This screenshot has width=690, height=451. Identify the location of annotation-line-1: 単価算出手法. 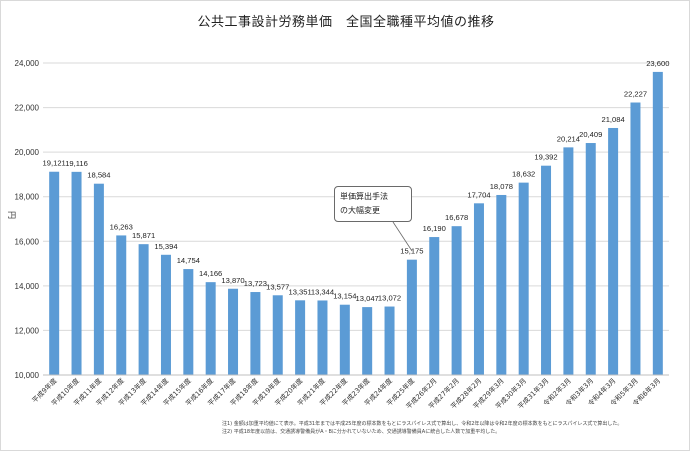
(364, 196).